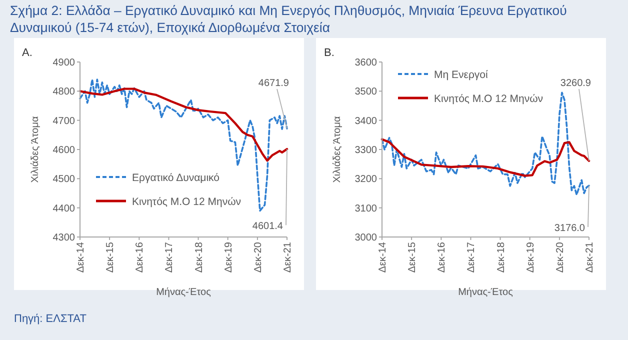  I want to click on y-tick-label: 4600, so click(64, 150).